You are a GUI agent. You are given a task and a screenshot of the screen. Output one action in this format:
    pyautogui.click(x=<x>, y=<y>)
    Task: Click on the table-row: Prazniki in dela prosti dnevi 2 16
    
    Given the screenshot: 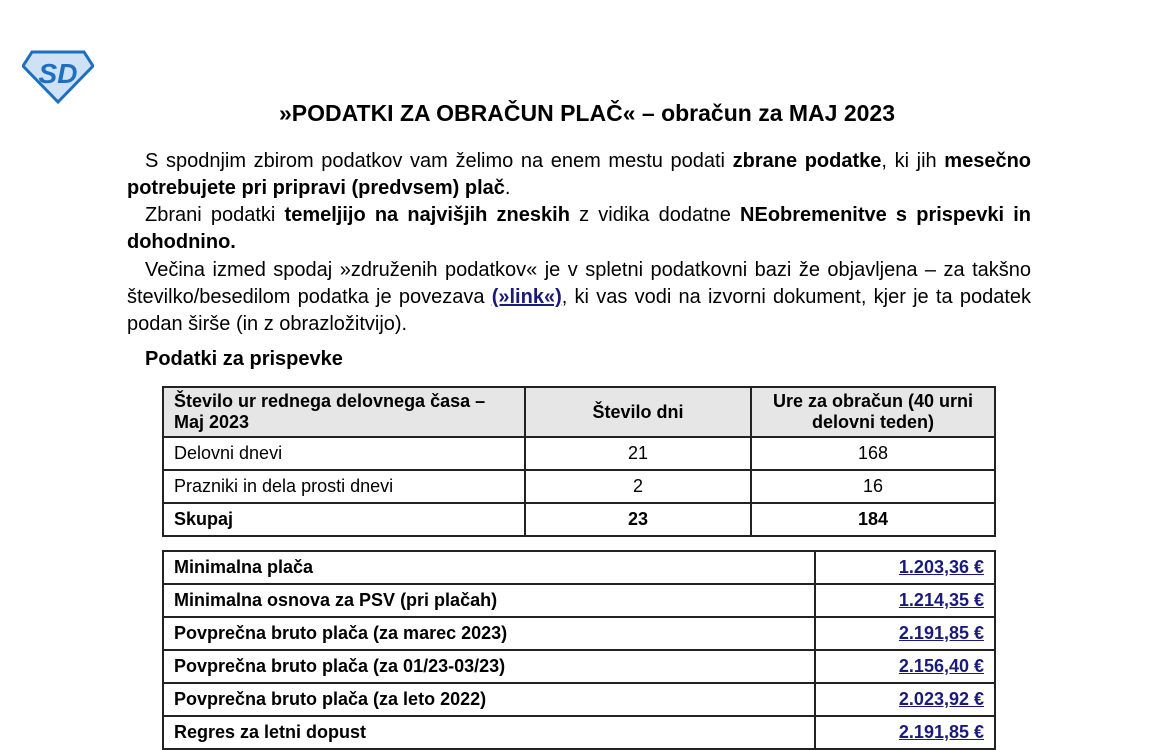 What is the action you would take?
    pyautogui.click(x=579, y=486)
    